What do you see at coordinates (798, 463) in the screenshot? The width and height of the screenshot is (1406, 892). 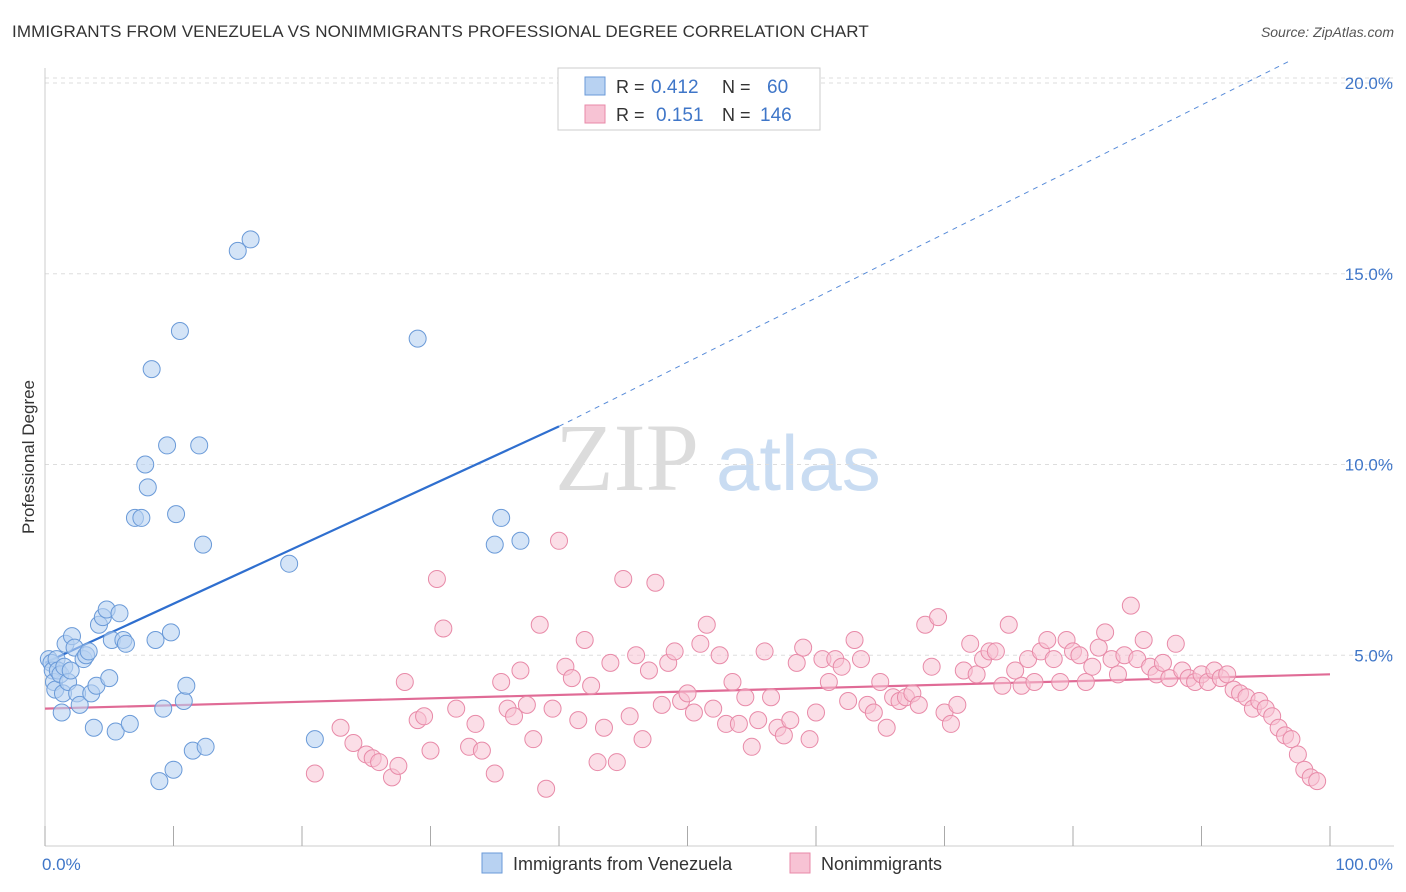 I see `watermark-atlas: atlas` at bounding box center [798, 463].